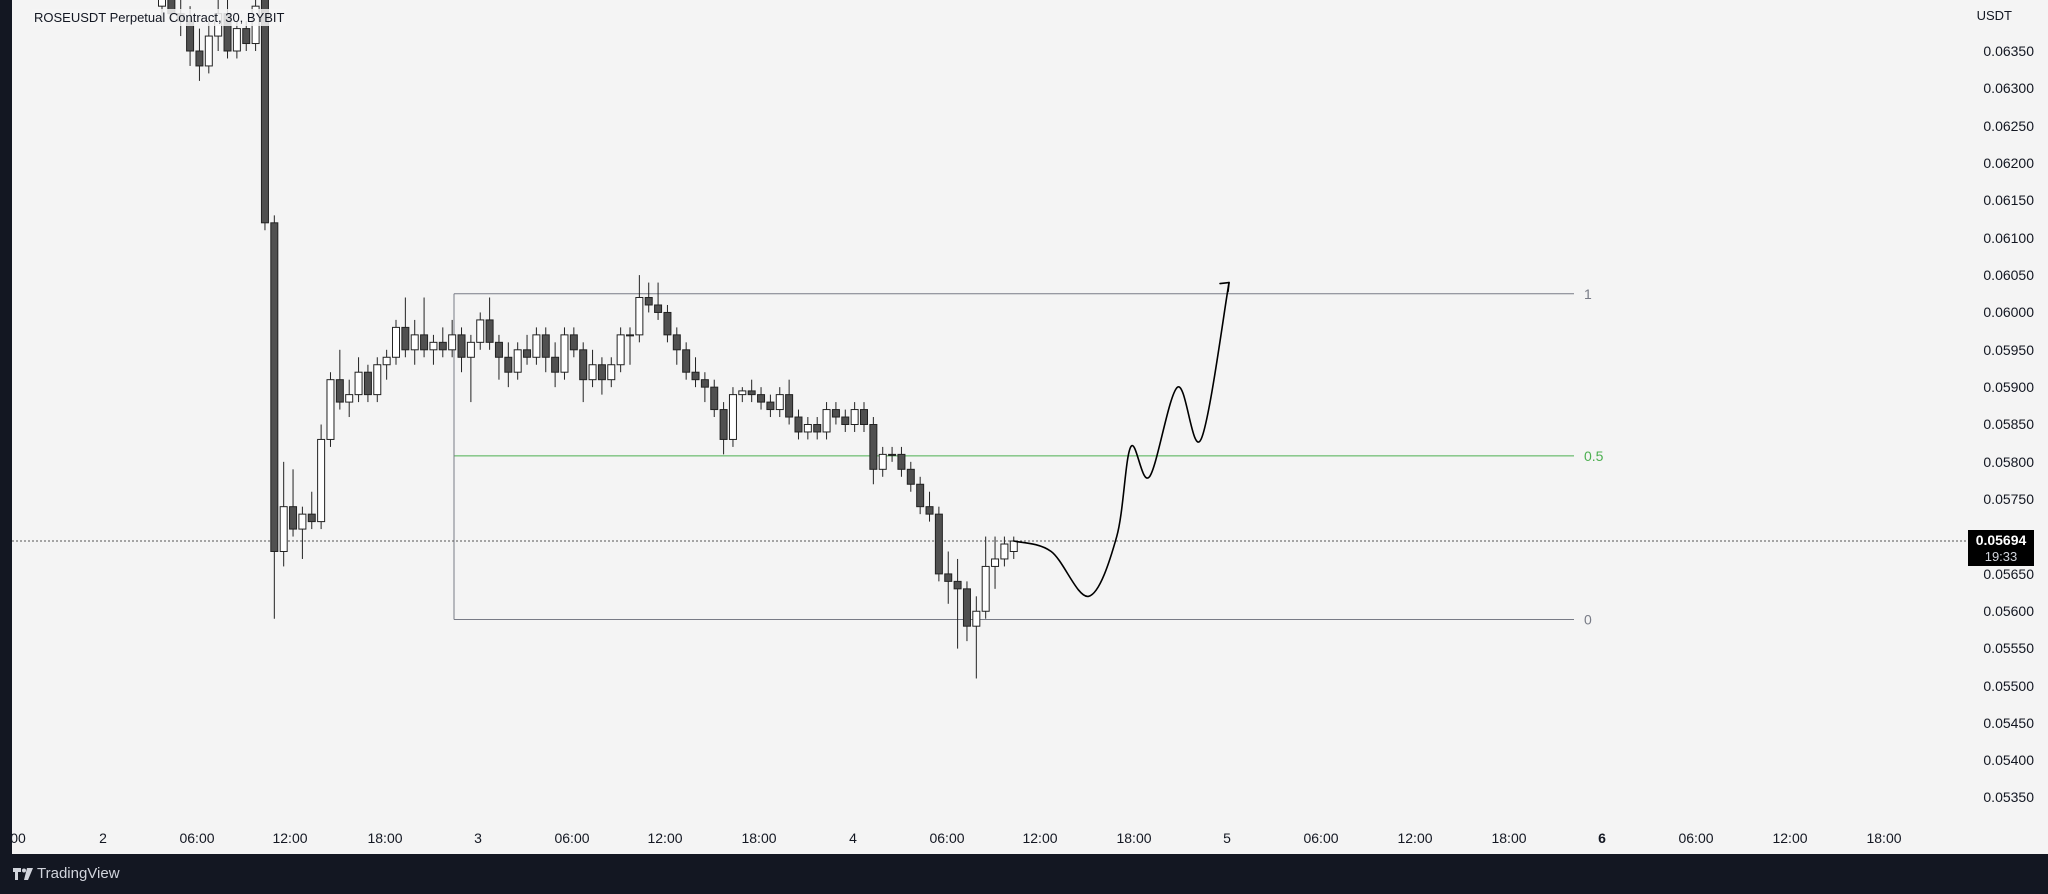 The width and height of the screenshot is (2048, 894). What do you see at coordinates (2008, 686) in the screenshot?
I see `price-tick: 0.05500` at bounding box center [2008, 686].